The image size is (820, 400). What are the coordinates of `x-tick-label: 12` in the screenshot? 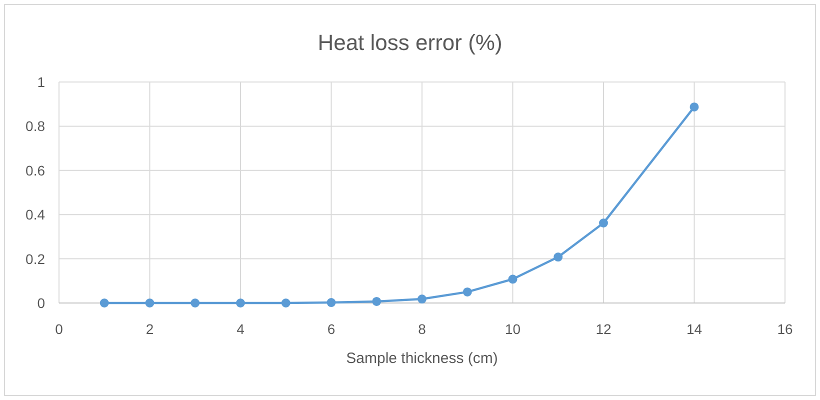 It's located at (604, 329).